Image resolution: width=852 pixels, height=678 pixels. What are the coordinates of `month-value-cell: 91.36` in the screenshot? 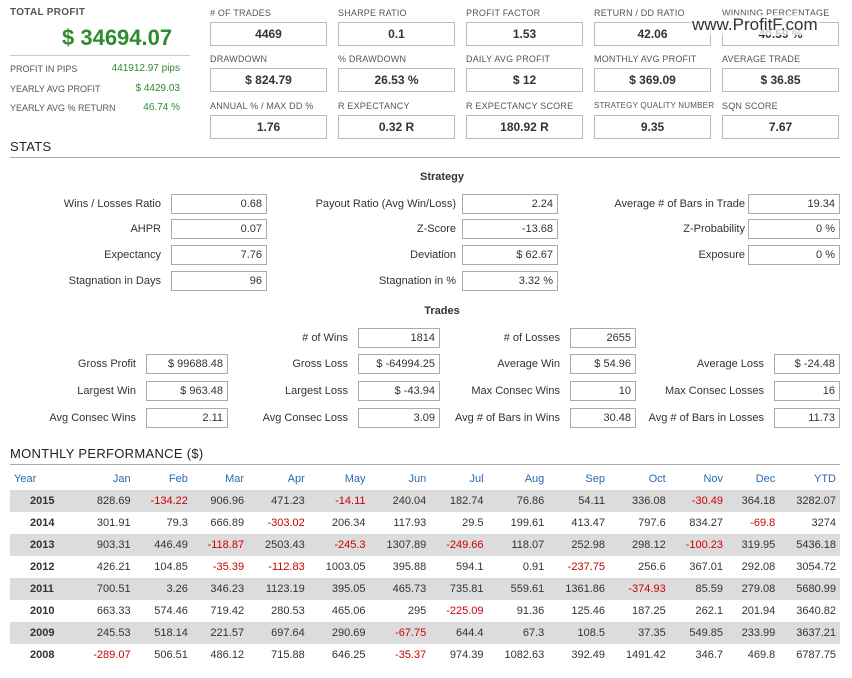 It's located at (530, 611).